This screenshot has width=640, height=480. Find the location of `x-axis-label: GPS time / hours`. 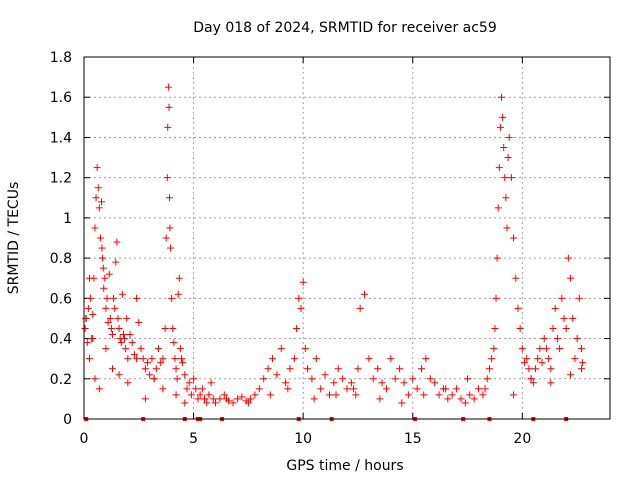

x-axis-label: GPS time / hours is located at coordinates (344, 466).